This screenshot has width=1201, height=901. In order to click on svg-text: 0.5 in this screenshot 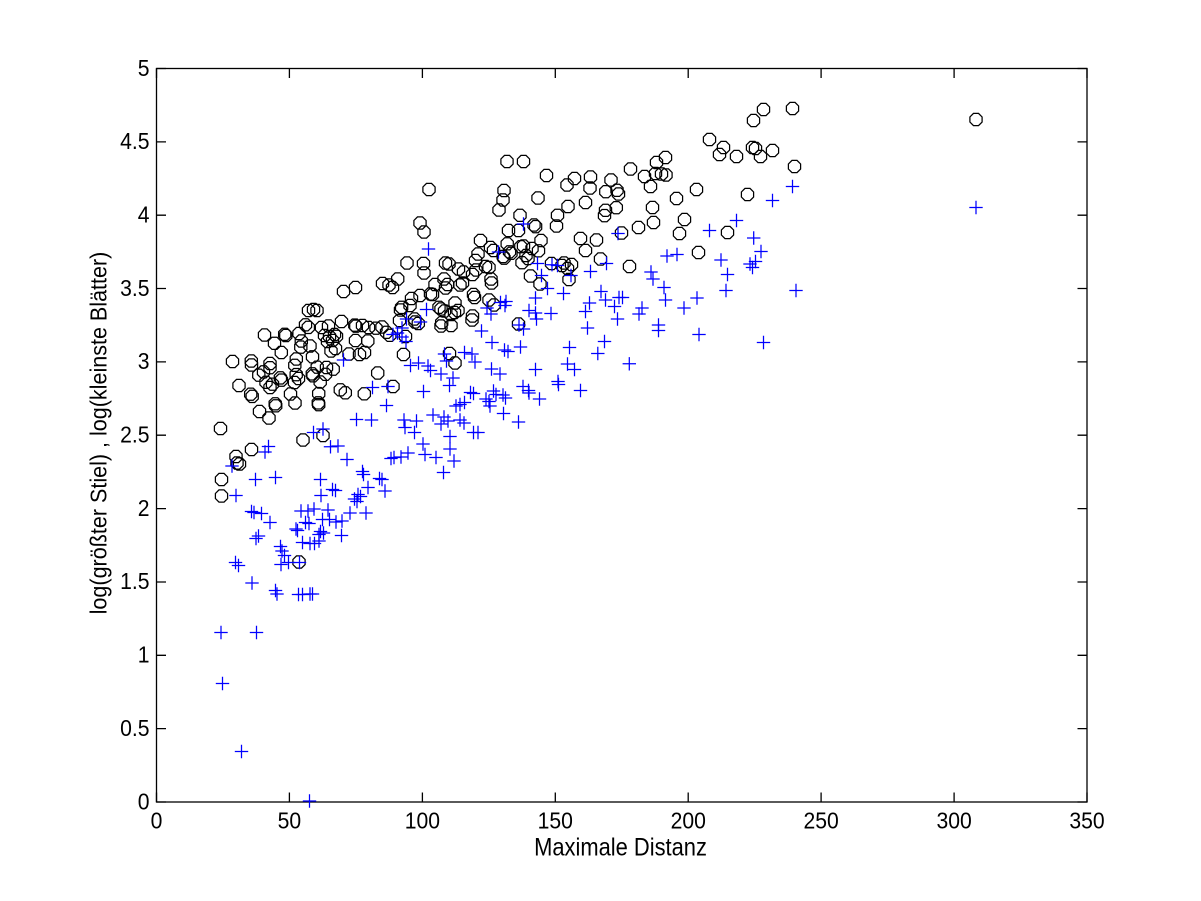, I will do `click(134, 728)`.